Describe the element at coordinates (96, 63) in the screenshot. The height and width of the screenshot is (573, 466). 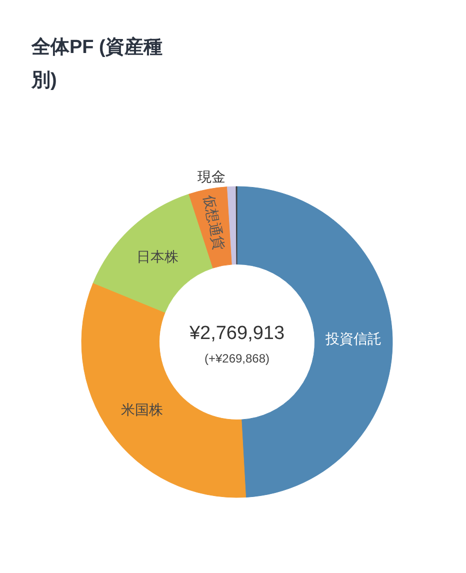
I see `chart-title: 全体PF (資産種別)` at that location.